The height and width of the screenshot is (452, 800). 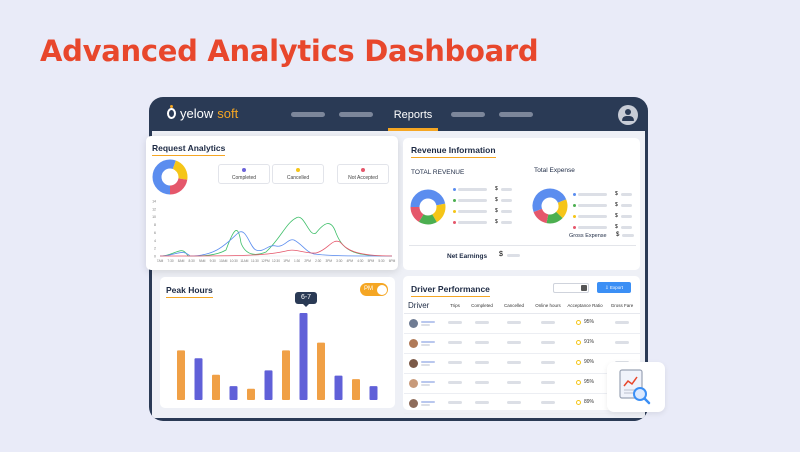 What do you see at coordinates (413, 118) in the screenshot?
I see `nav-item-reports: Reports` at bounding box center [413, 118].